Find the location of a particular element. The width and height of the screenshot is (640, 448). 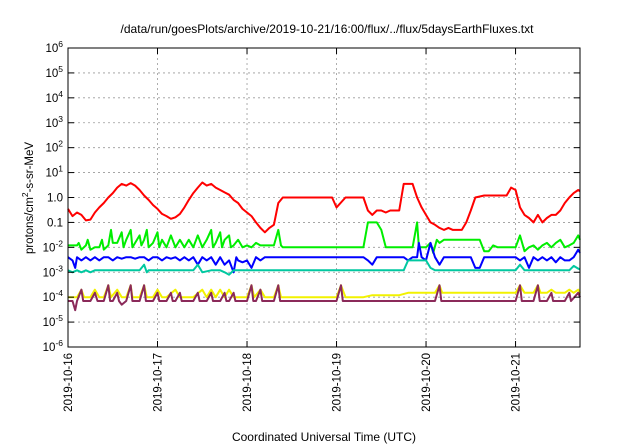

y-tick-label: 10⁶ is located at coordinates (54, 47).